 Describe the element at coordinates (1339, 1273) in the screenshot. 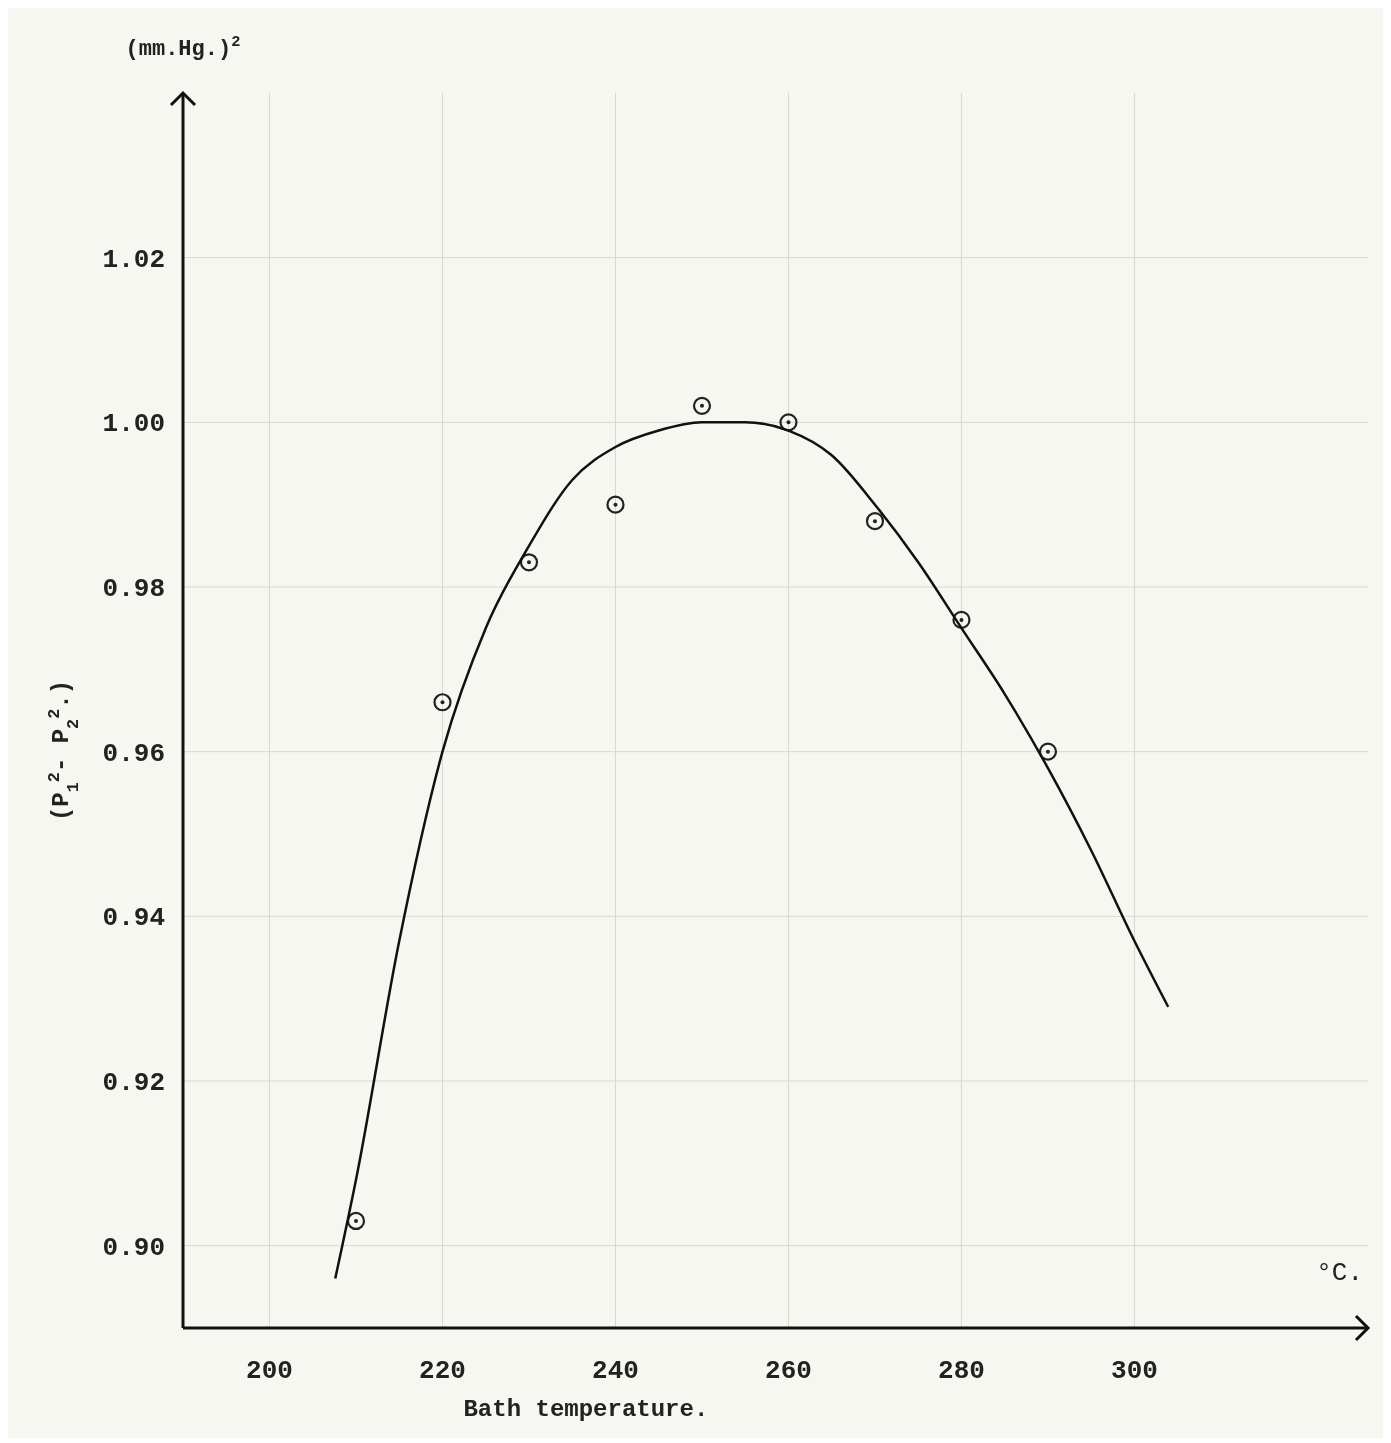

I see `annotation: °C.` at that location.